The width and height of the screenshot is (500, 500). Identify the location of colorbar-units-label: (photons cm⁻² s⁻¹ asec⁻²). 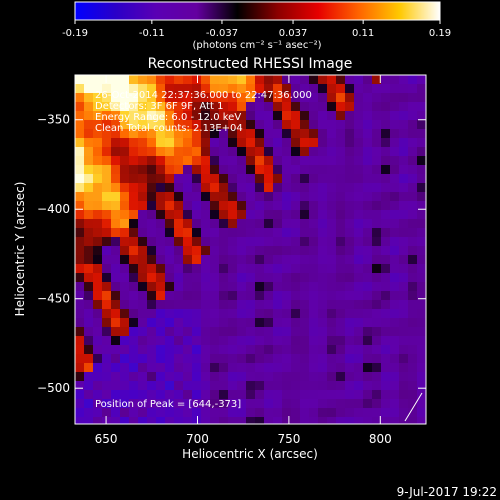
(256, 45).